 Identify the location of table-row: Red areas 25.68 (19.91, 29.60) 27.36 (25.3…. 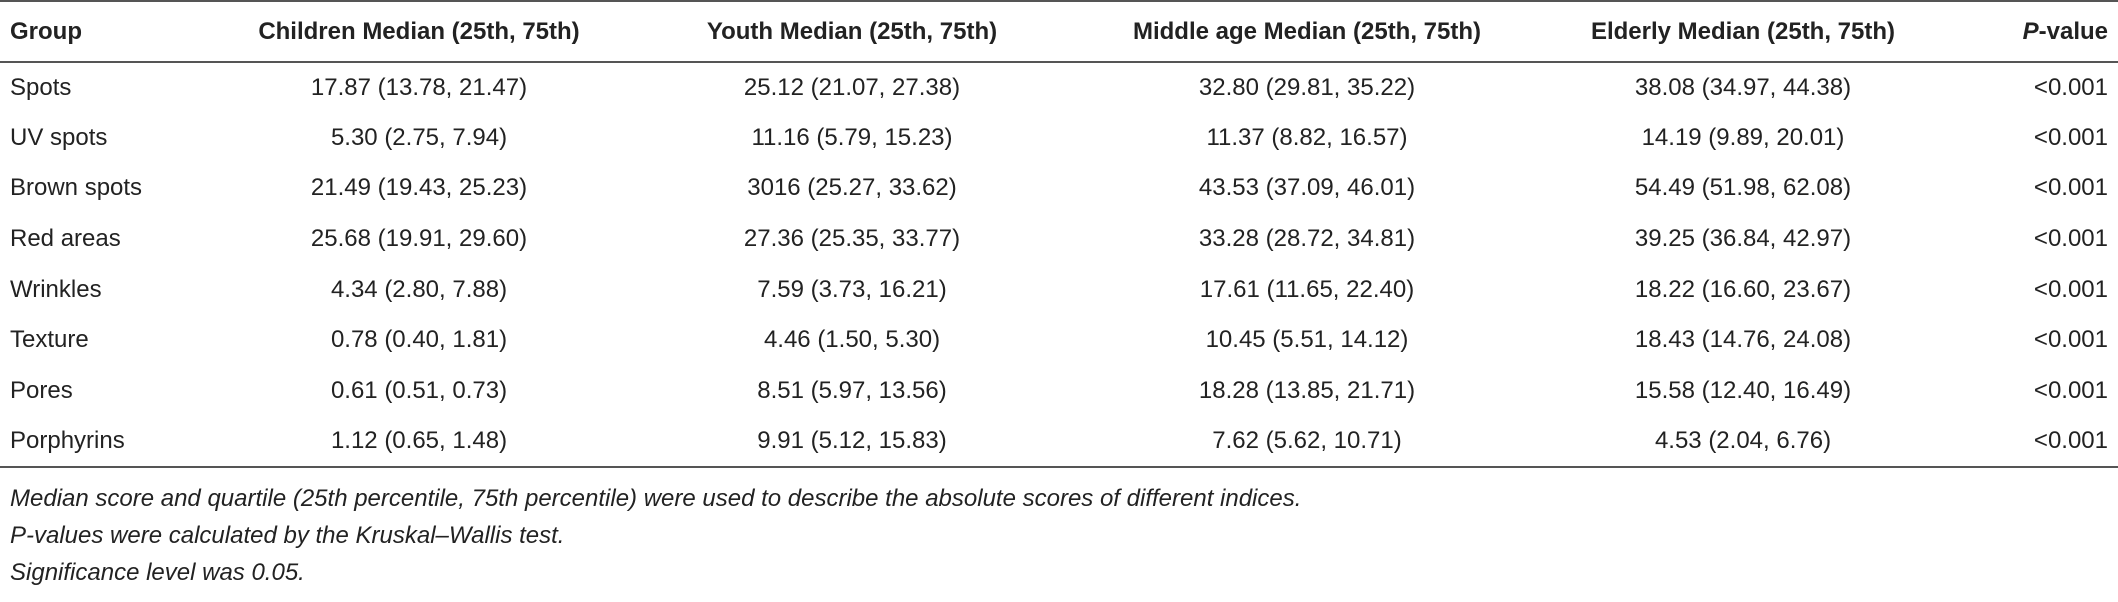
(1059, 239).